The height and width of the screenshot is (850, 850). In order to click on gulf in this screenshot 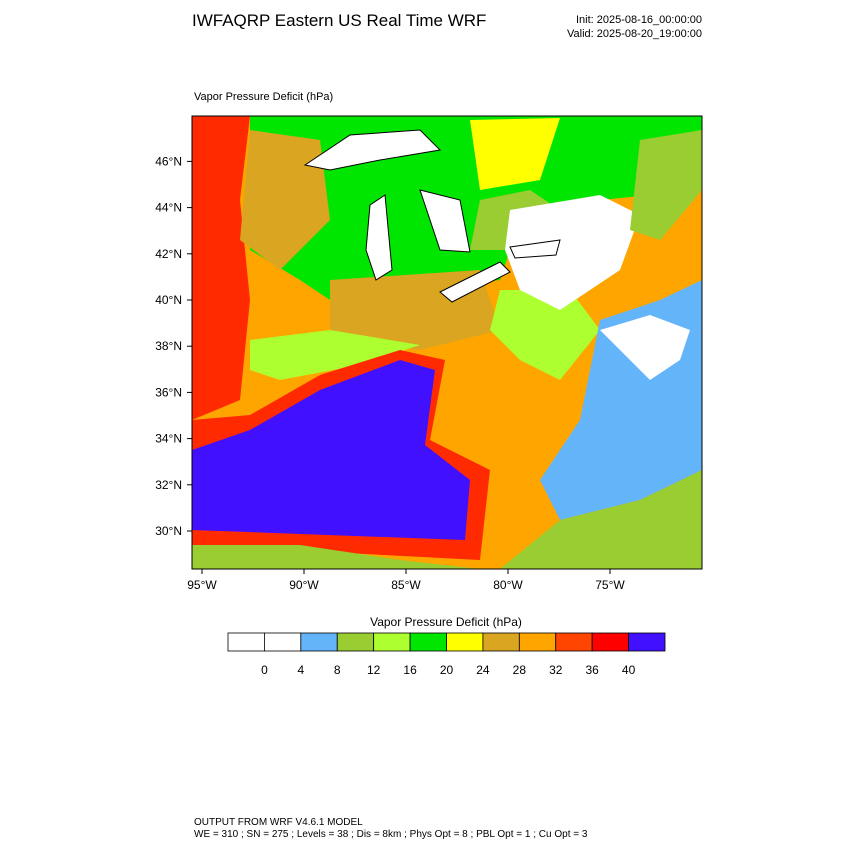, I will do `click(336, 557)`.